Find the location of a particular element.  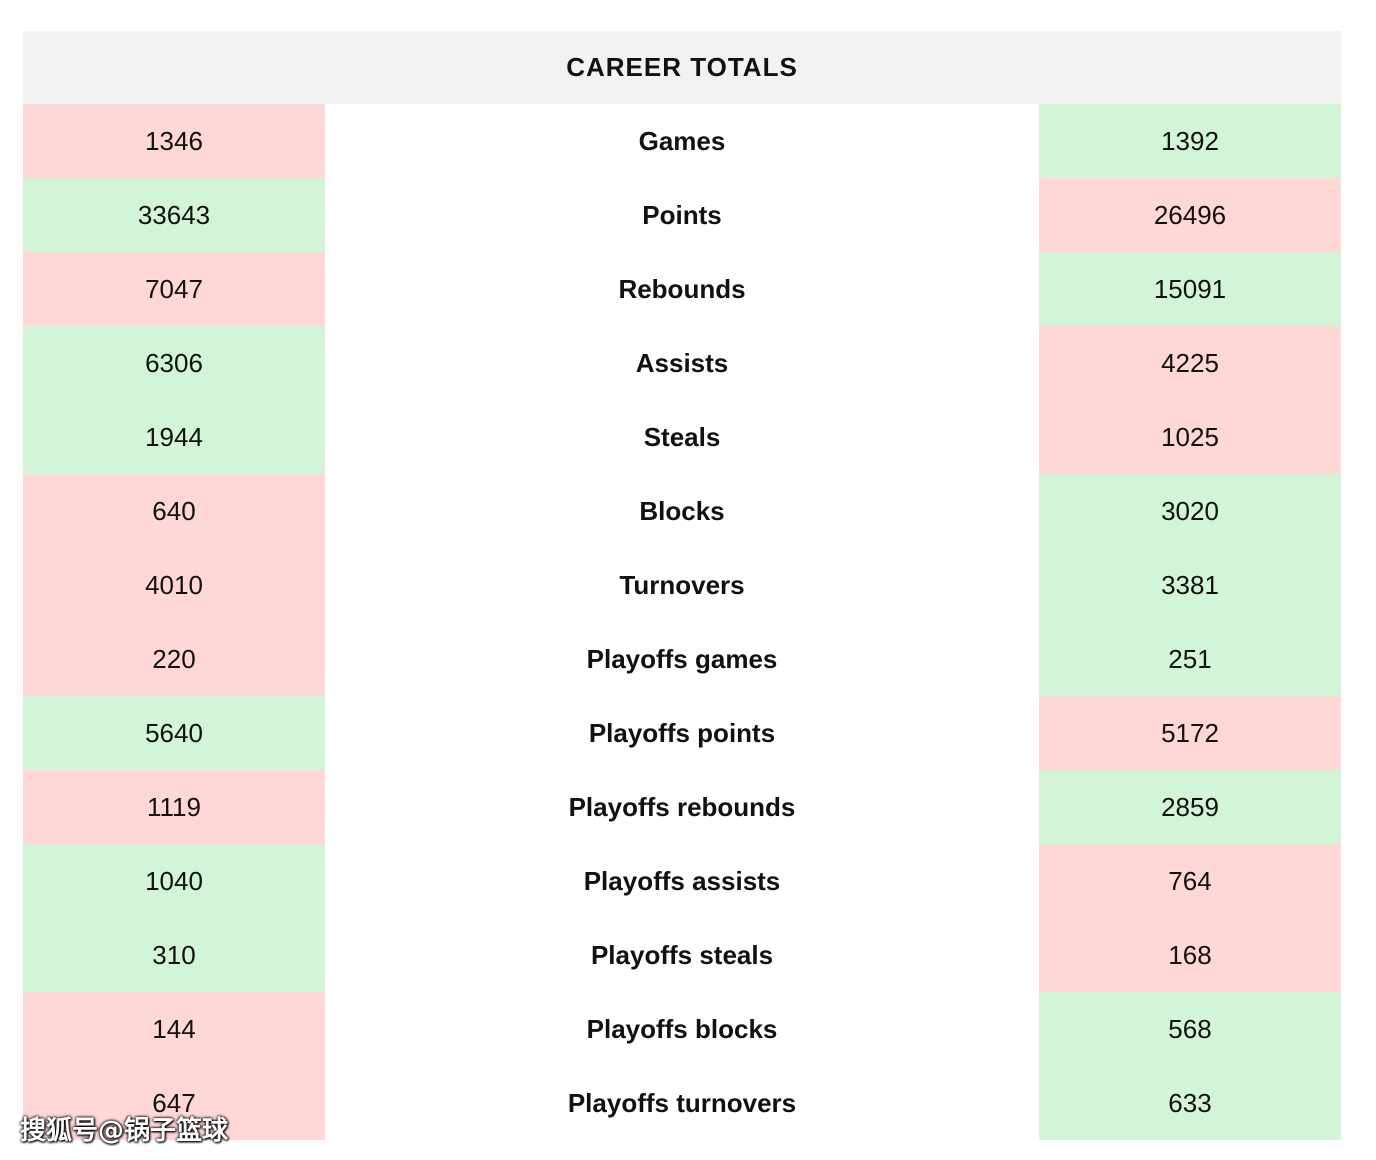

left-player-value: 33643 is located at coordinates (174, 215).